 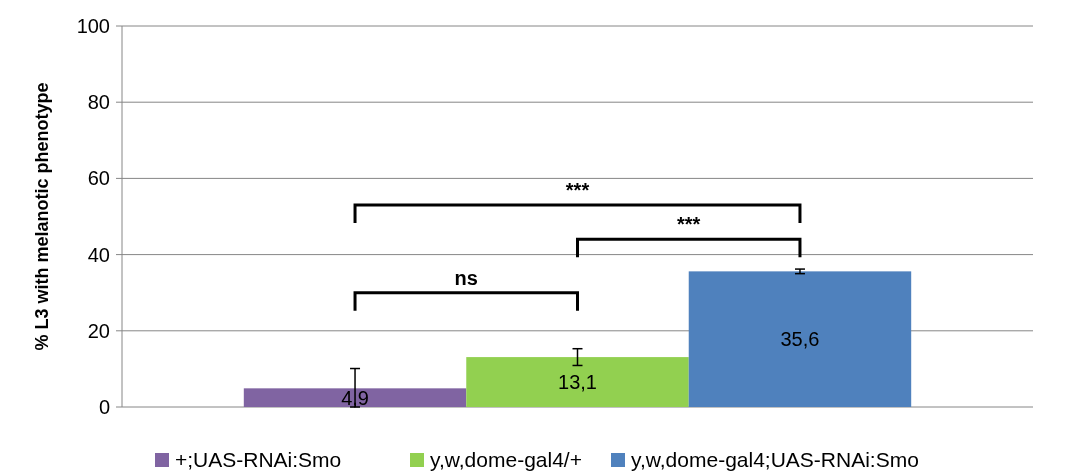 What do you see at coordinates (93, 26) in the screenshot?
I see `y-tick-label: 100` at bounding box center [93, 26].